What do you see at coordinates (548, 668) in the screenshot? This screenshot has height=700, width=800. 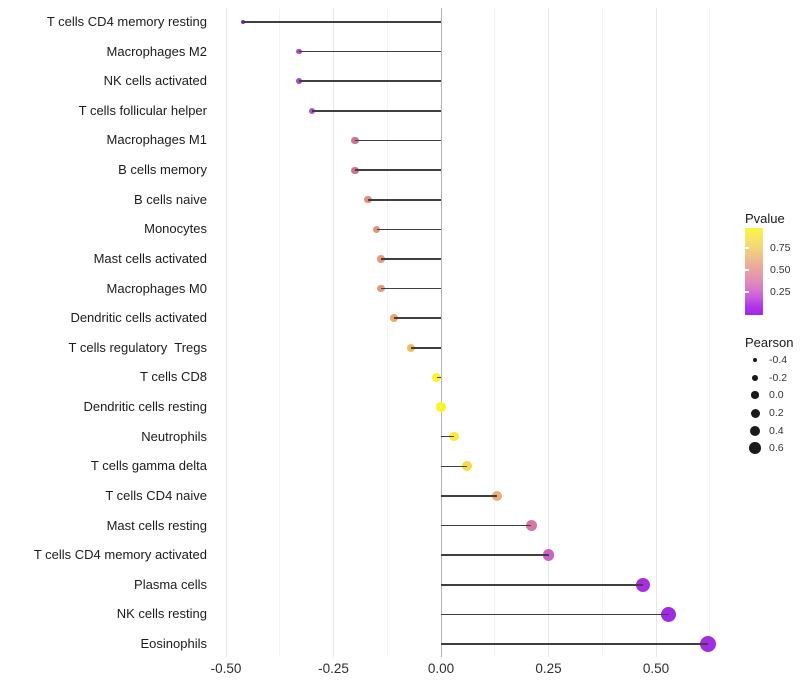 I see `x-axis-tick-label: 0.25` at bounding box center [548, 668].